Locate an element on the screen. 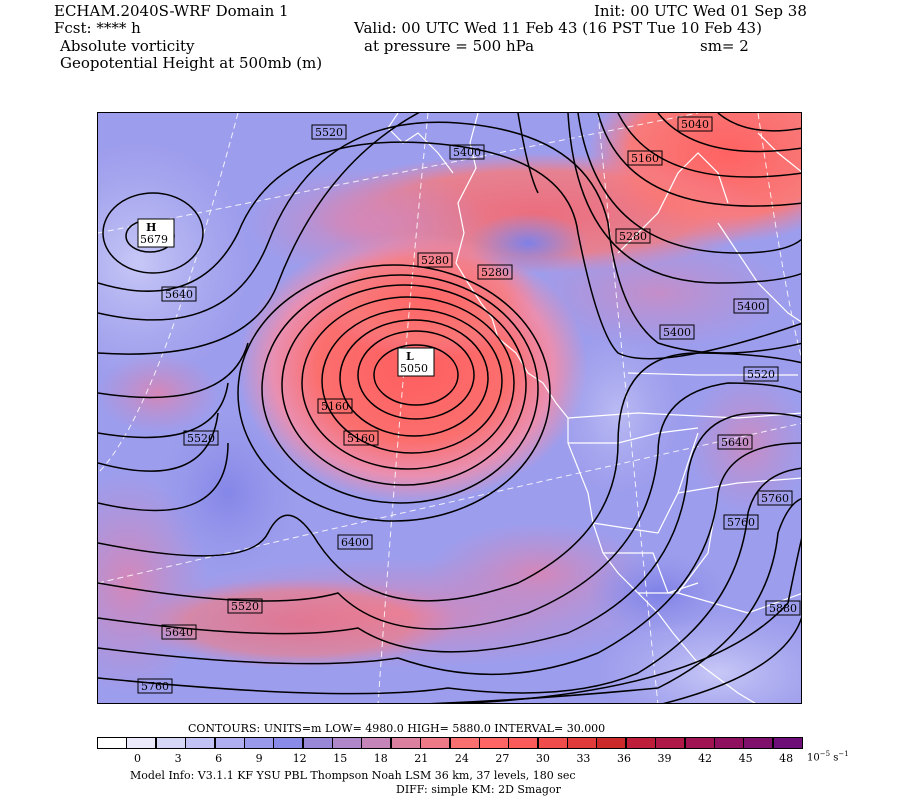  low-center-box is located at coordinates (416, 362).